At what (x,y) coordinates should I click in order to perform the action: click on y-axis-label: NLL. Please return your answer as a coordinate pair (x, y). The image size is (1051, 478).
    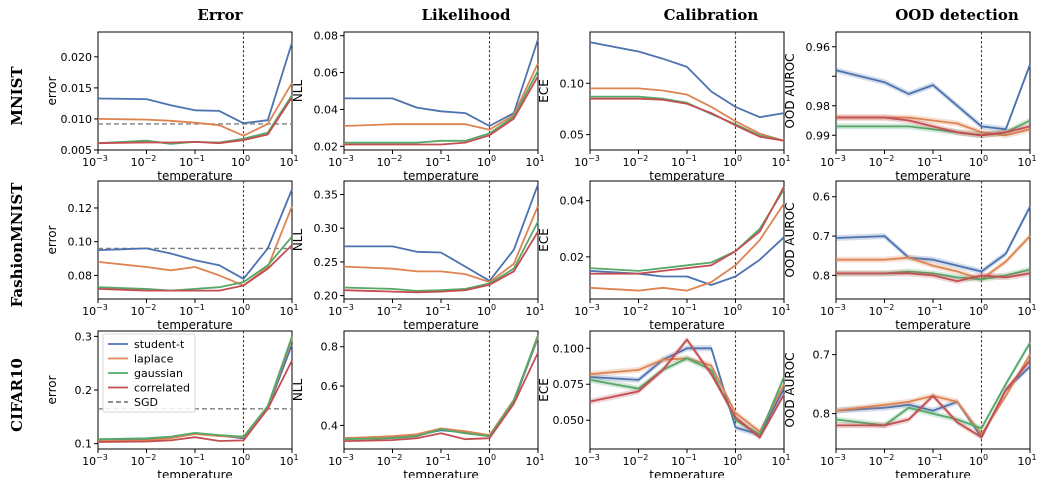
    Looking at the image, I should click on (298, 390).